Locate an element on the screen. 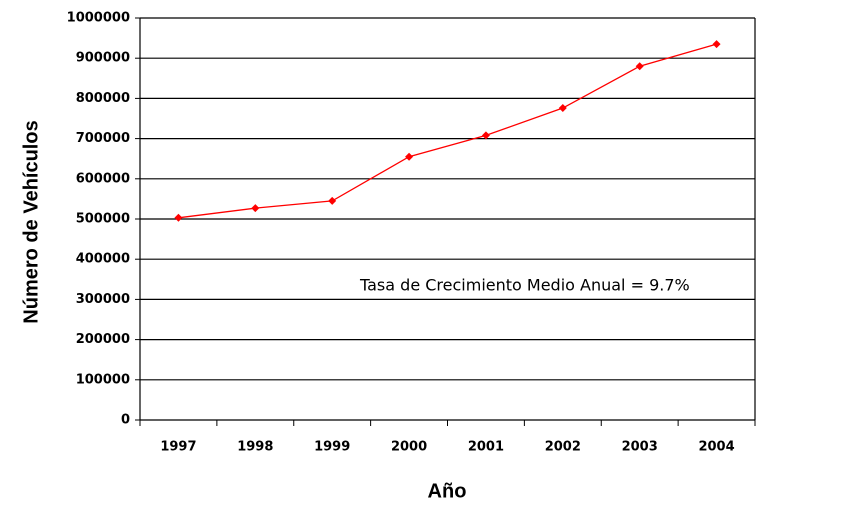 This screenshot has width=844, height=506. annotation: Tasa de Crecimiento Medio Anual = 9.7% is located at coordinates (524, 285).